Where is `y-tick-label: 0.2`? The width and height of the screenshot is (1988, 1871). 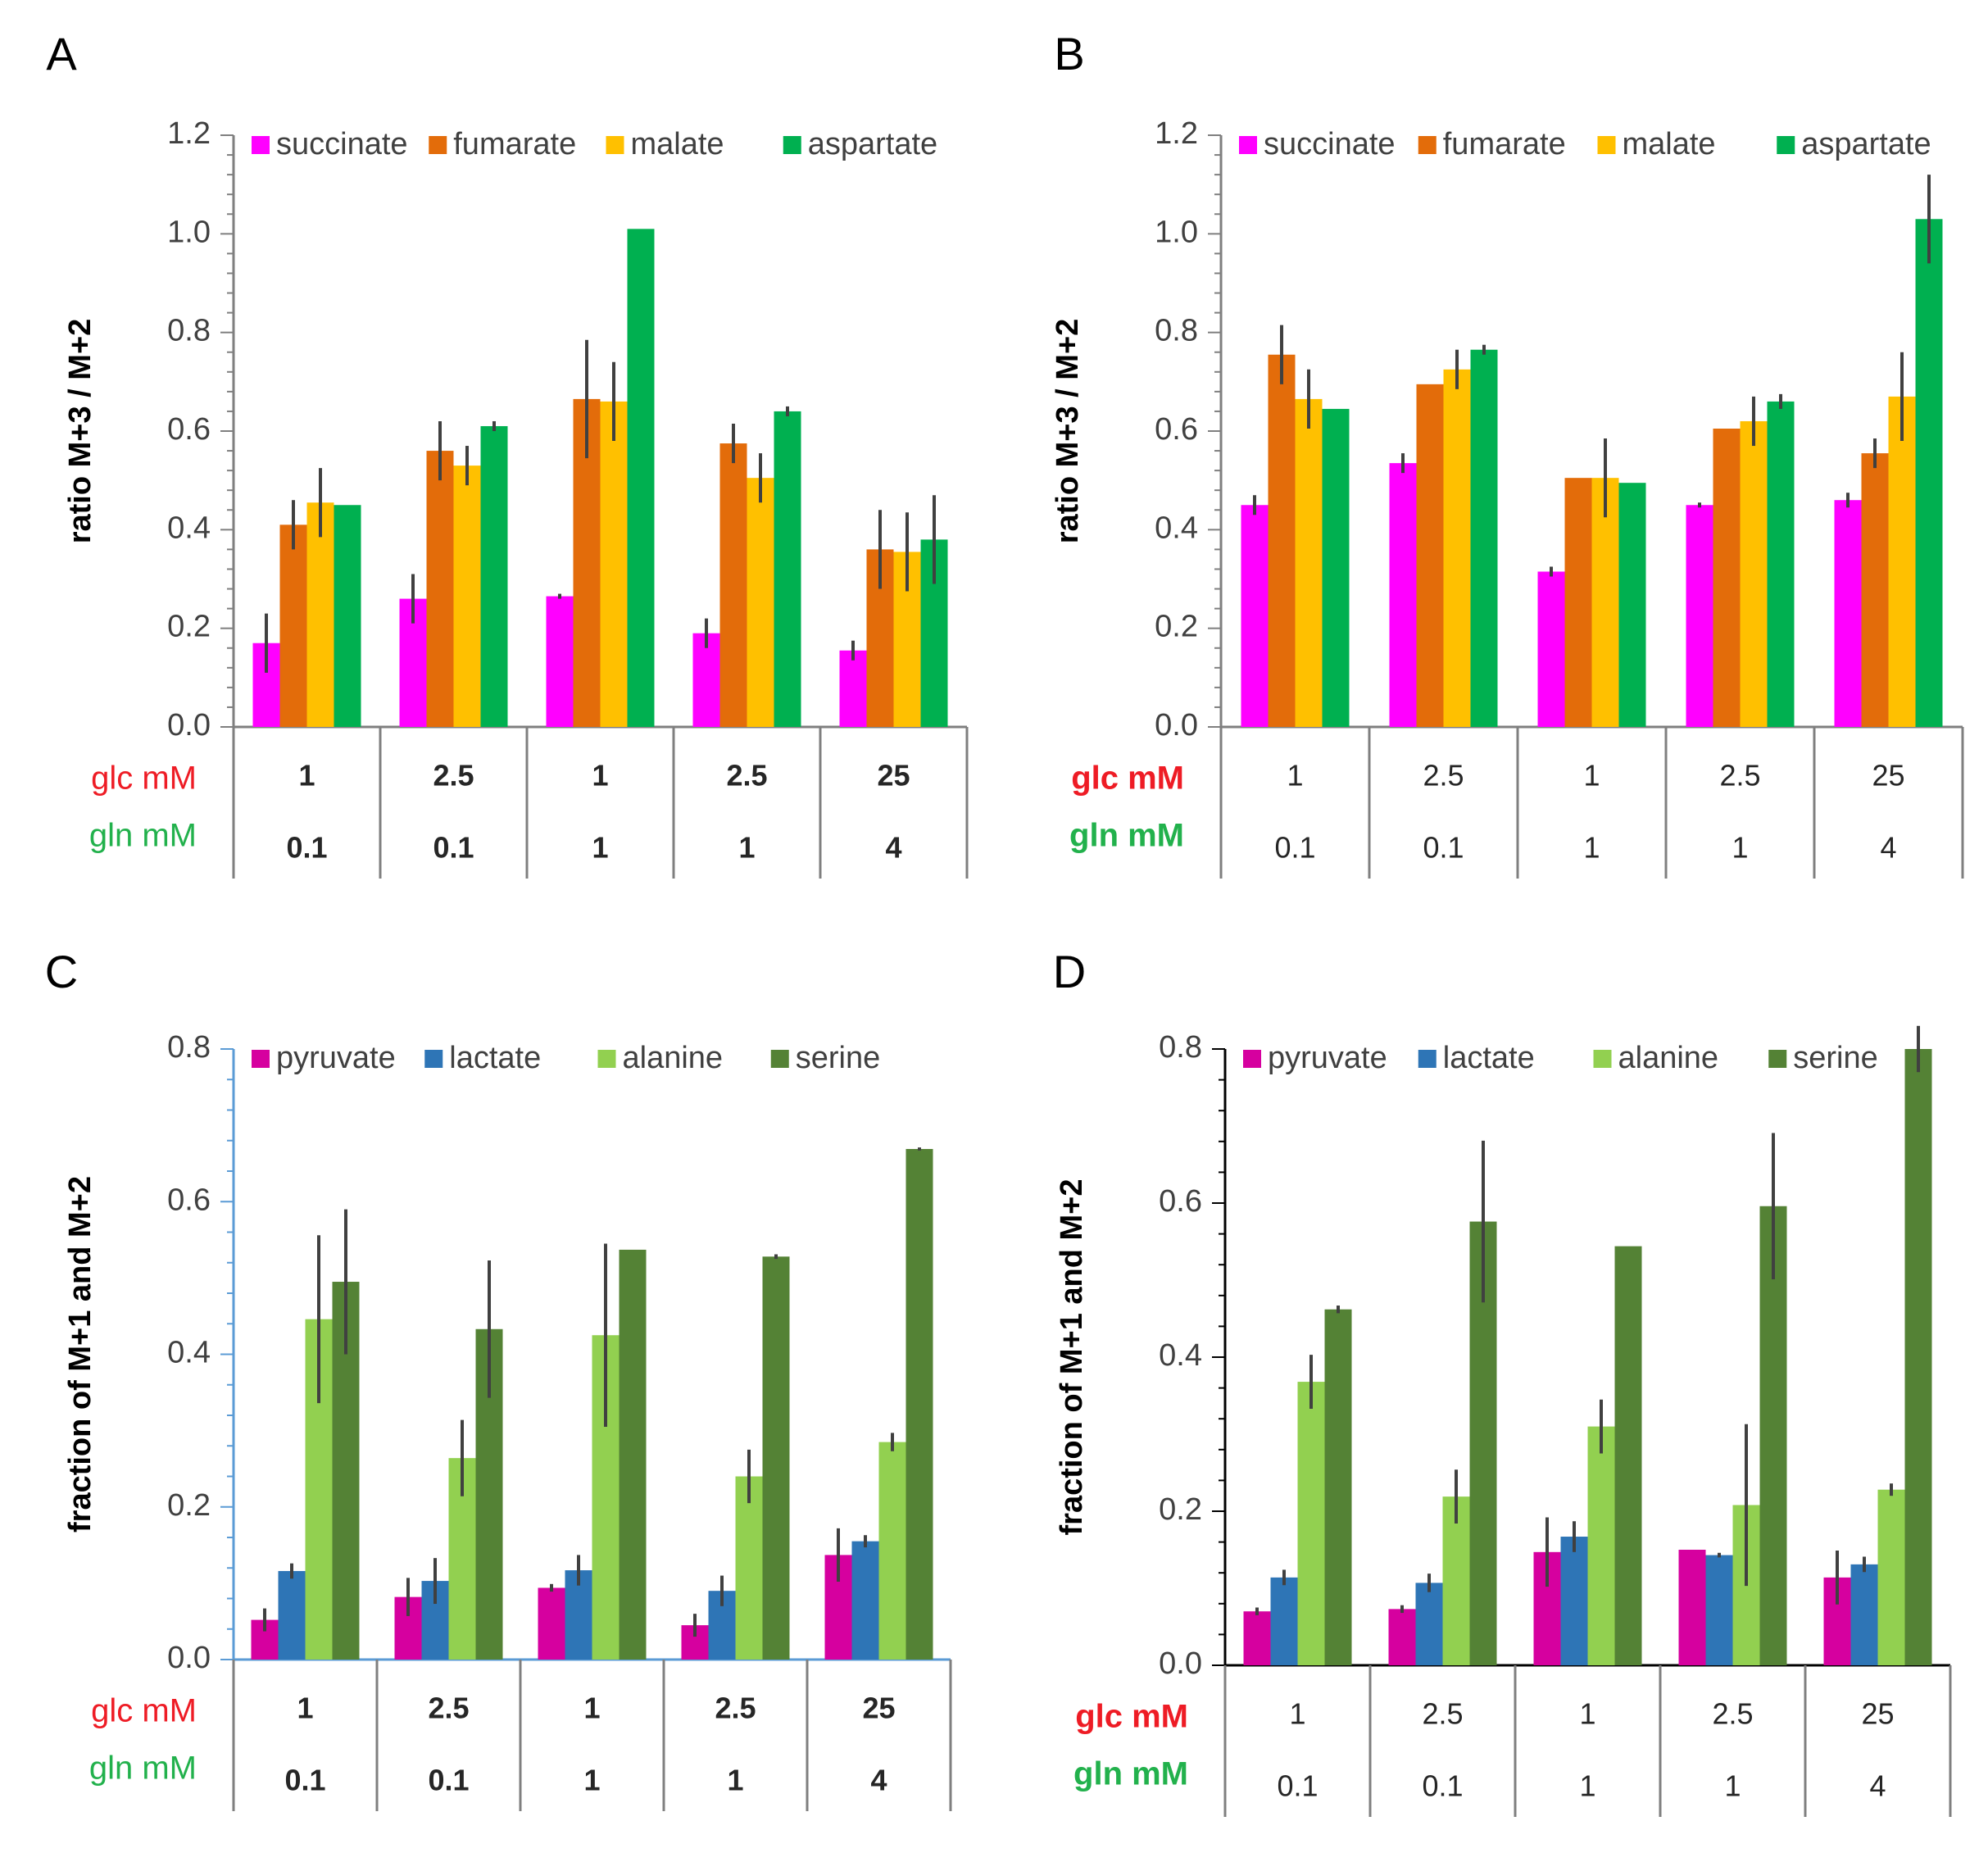 y-tick-label: 0.2 is located at coordinates (1176, 627).